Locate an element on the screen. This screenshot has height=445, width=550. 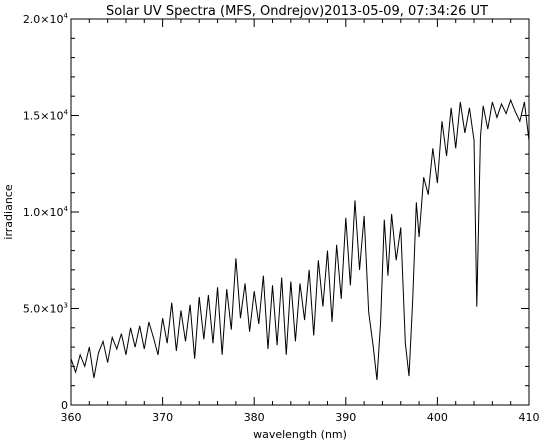
x-tick-label: 380 is located at coordinates (254, 417).